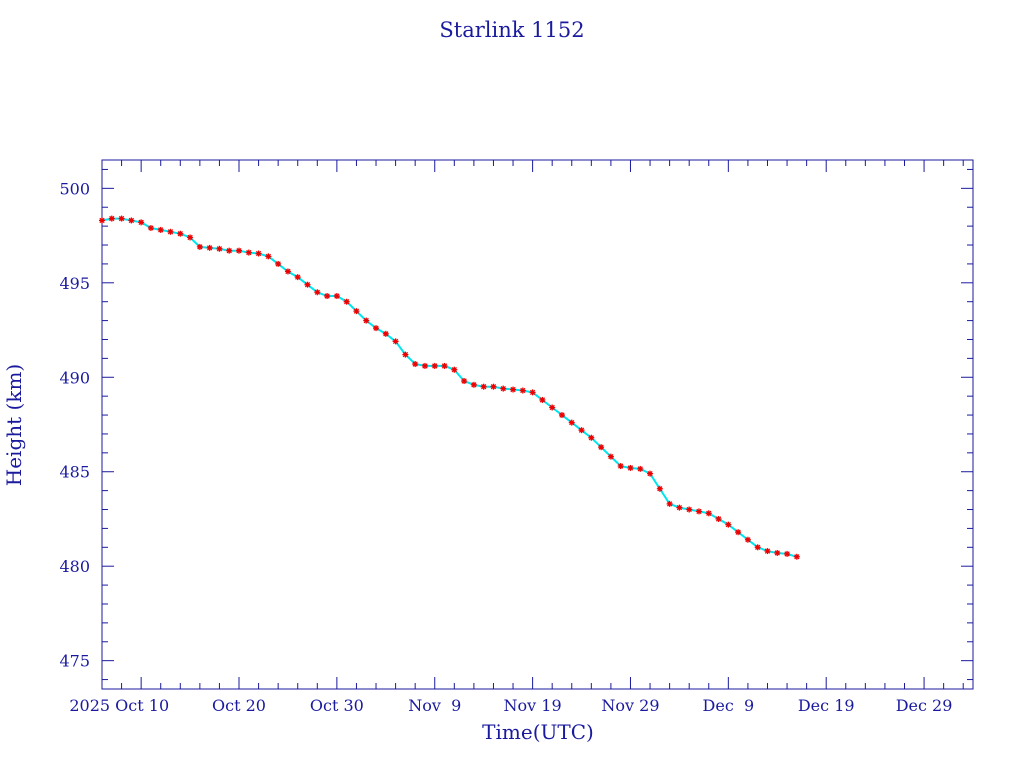 The width and height of the screenshot is (1024, 768). What do you see at coordinates (533, 705) in the screenshot?
I see `x-tick-label: Nov 19` at bounding box center [533, 705].